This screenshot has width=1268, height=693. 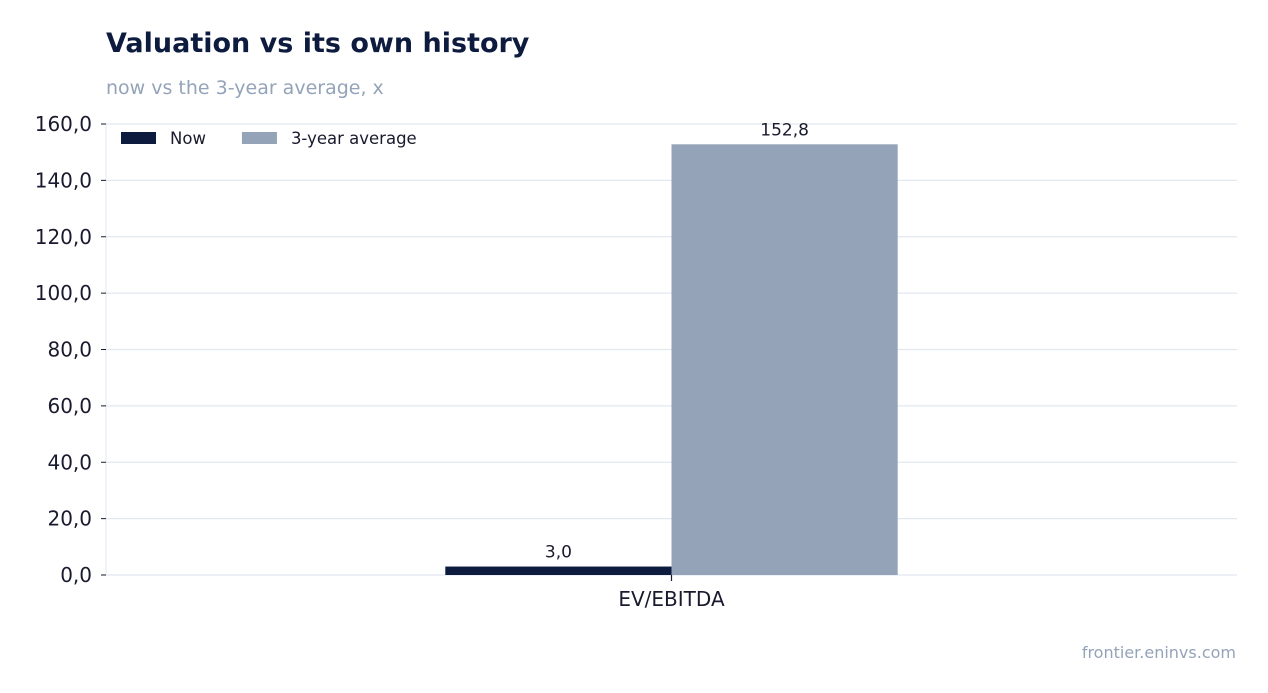 I want to click on chart-title: Valuation vs its own history, so click(x=318, y=43).